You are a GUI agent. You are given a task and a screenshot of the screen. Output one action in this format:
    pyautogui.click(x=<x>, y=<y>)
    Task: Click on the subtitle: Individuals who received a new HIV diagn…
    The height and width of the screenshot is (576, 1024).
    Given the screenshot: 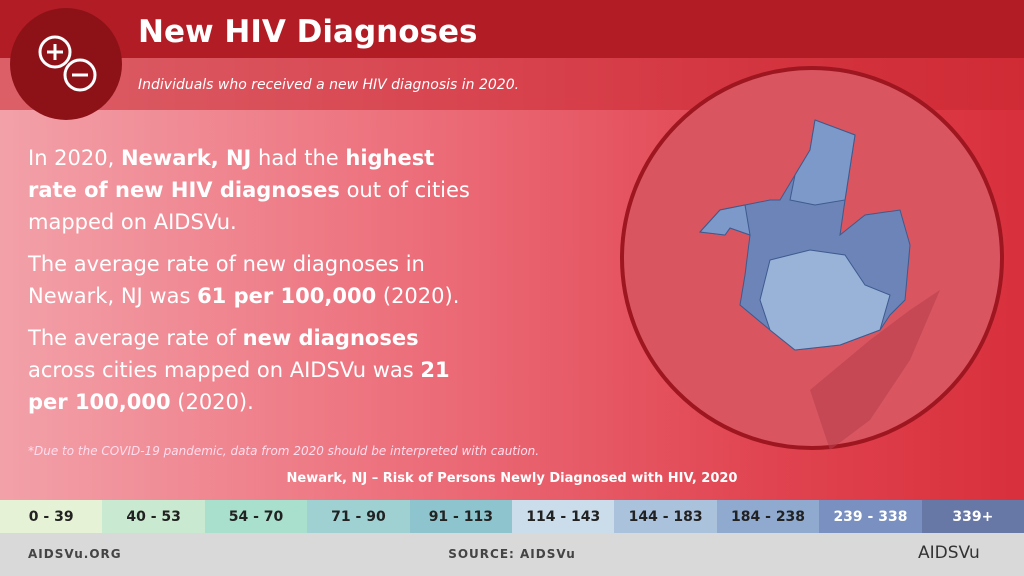 What is the action you would take?
    pyautogui.click(x=329, y=85)
    